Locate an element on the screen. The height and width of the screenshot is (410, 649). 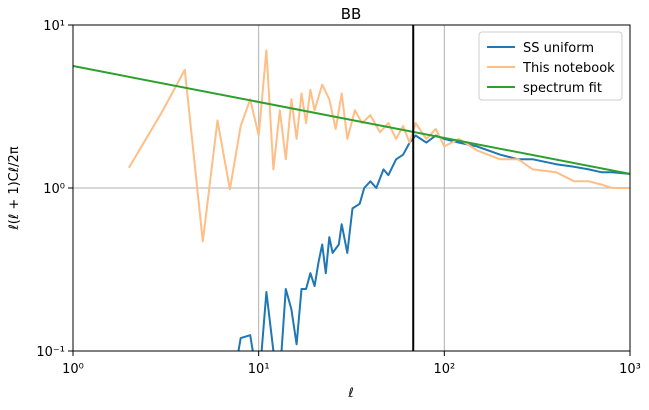
y-axis-label: ℓ(ℓ + 1)Cℓ/2π is located at coordinates (14, 188).